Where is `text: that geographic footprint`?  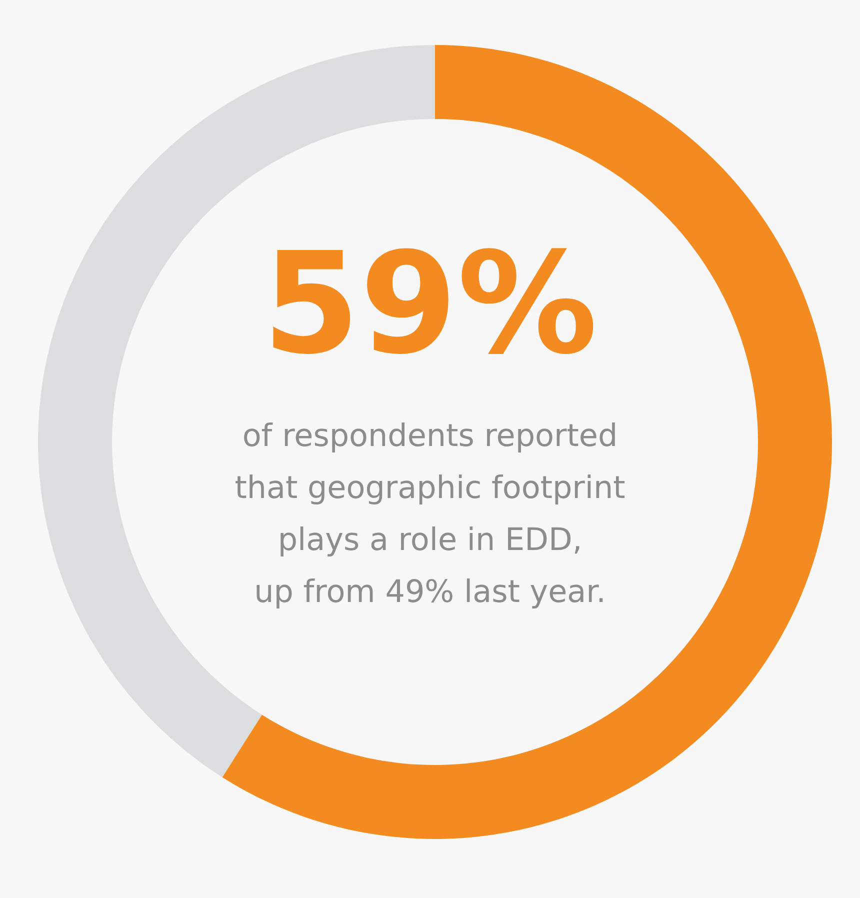 text: that geographic footprint is located at coordinates (430, 488).